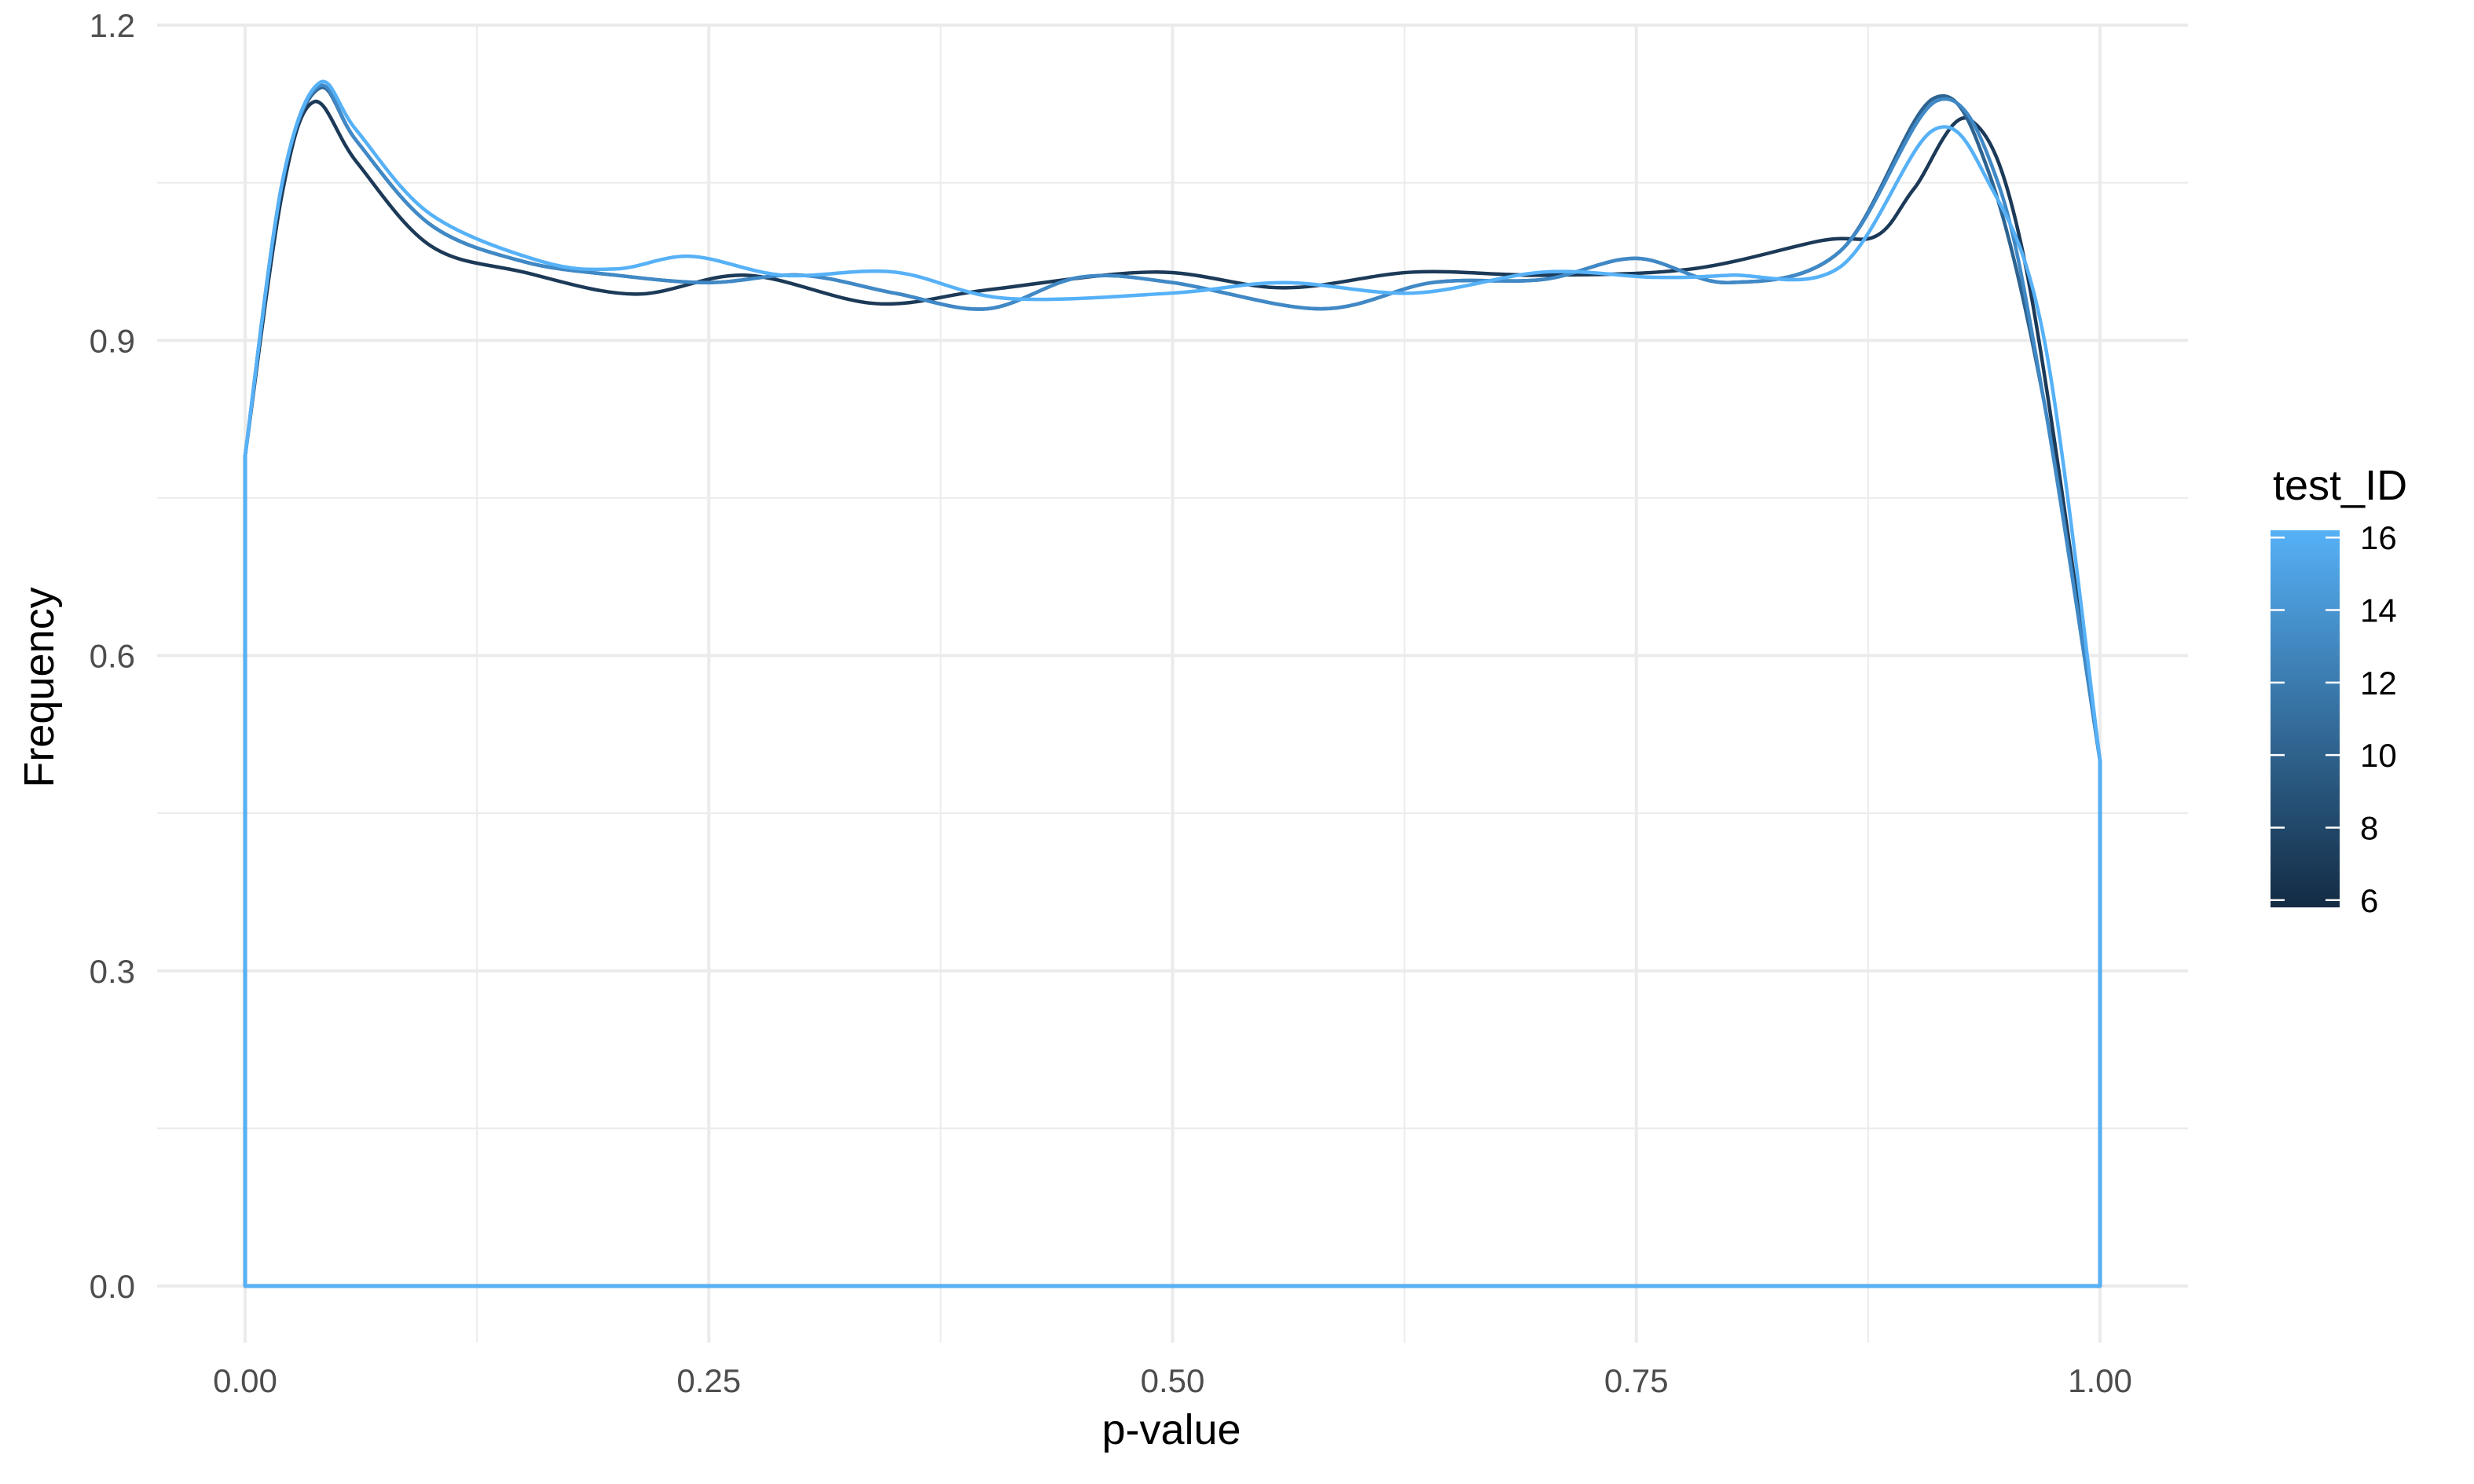  I want to click on x-tick-label: 0.75, so click(1637, 1380).